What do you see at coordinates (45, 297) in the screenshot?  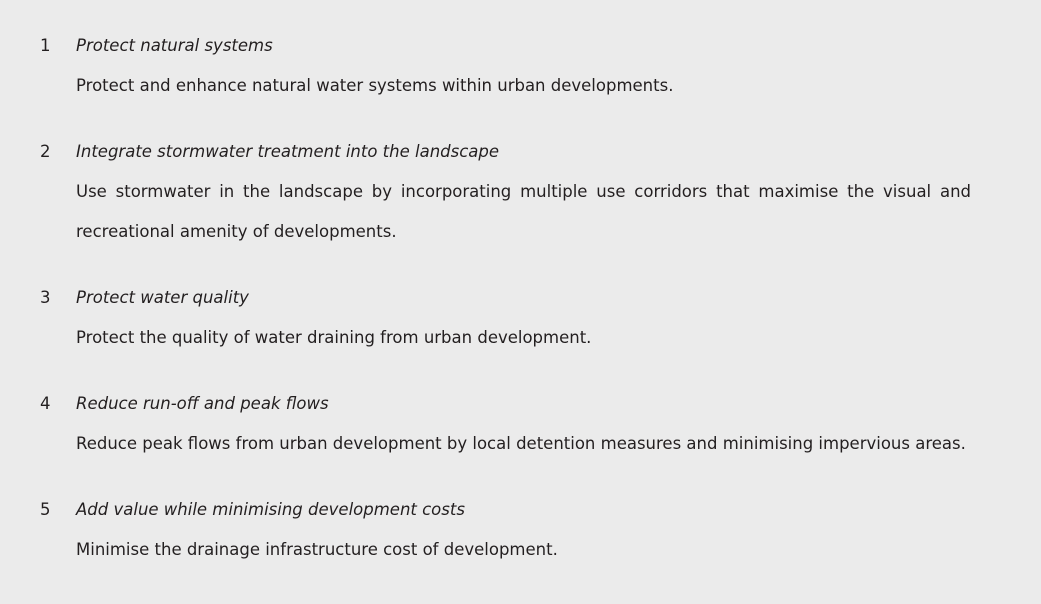 I see `item-number: 3` at bounding box center [45, 297].